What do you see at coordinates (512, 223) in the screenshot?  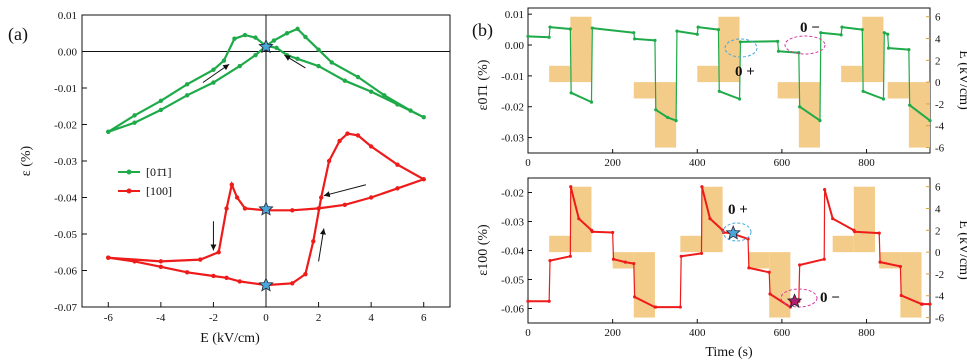 I see `y-tick-label: -0.03` at bounding box center [512, 223].